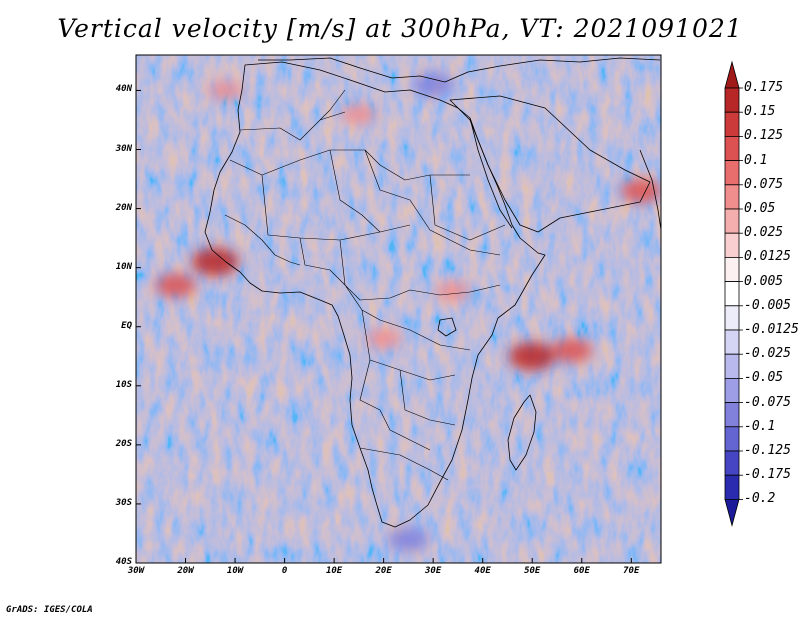 Image resolution: width=800 pixels, height=618 pixels. I want to click on colorbar-level-label: -0.125, so click(767, 450).